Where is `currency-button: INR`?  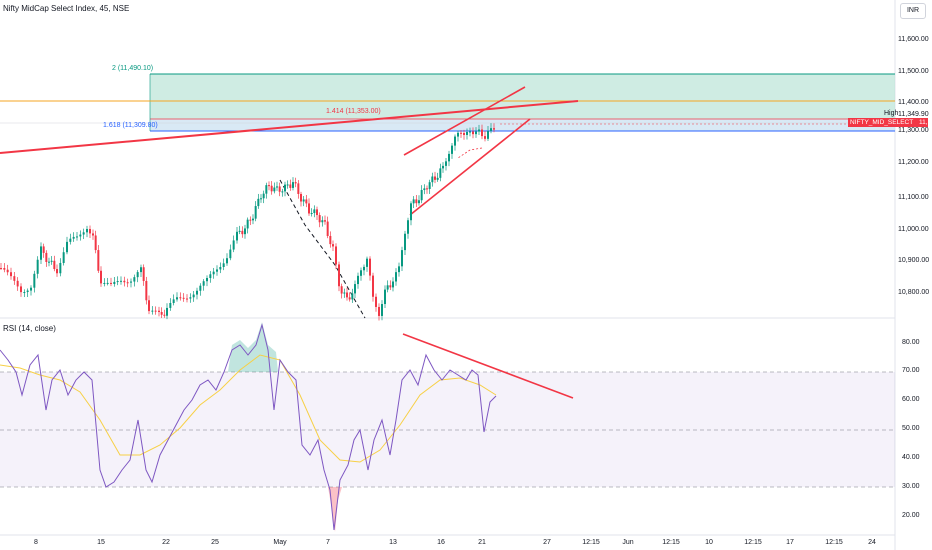 currency-button: INR is located at coordinates (913, 11).